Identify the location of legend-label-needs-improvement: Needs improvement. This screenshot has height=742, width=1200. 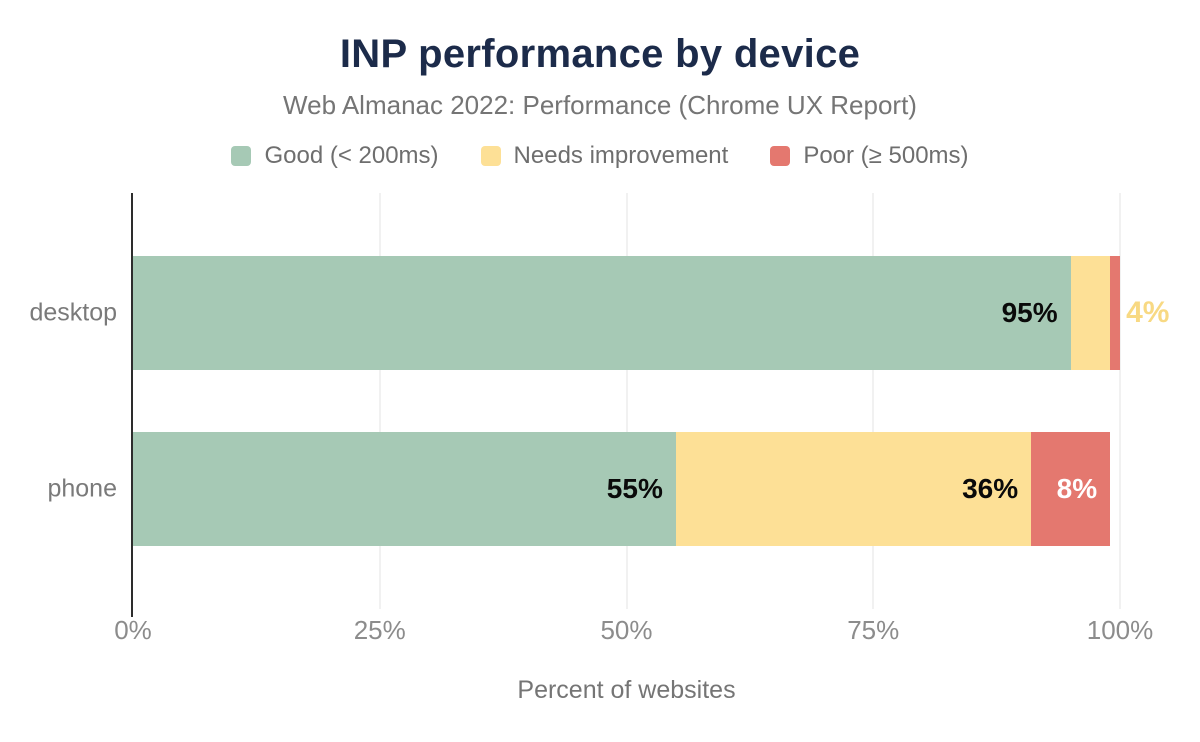
(621, 155).